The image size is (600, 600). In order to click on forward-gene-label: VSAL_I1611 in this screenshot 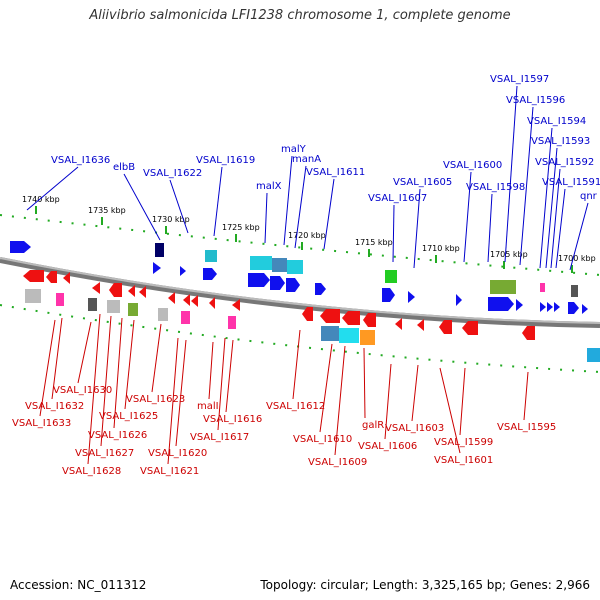, I will do `click(335, 172)`.